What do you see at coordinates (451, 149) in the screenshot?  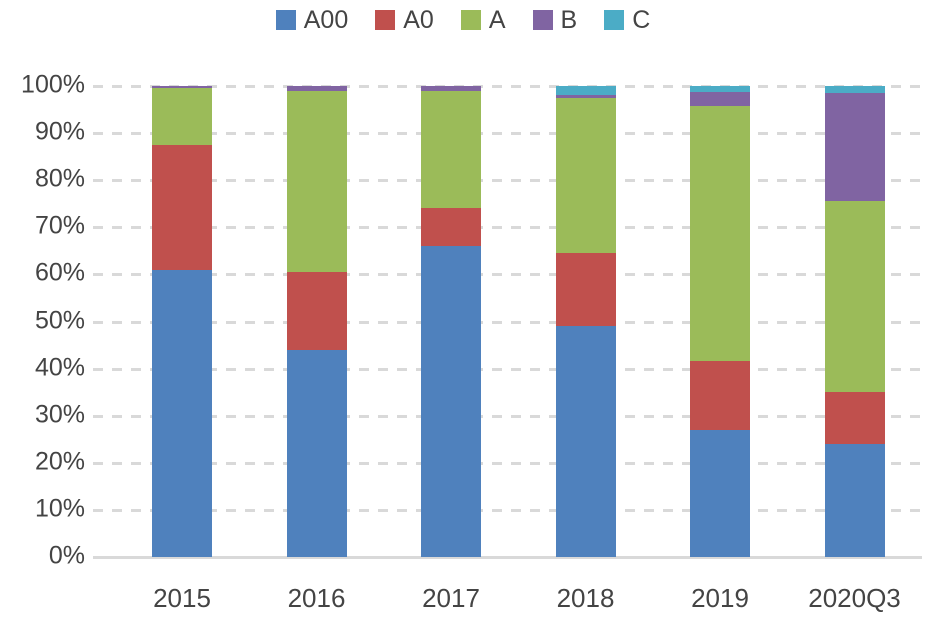 I see `bar-2017-segment-A` at bounding box center [451, 149].